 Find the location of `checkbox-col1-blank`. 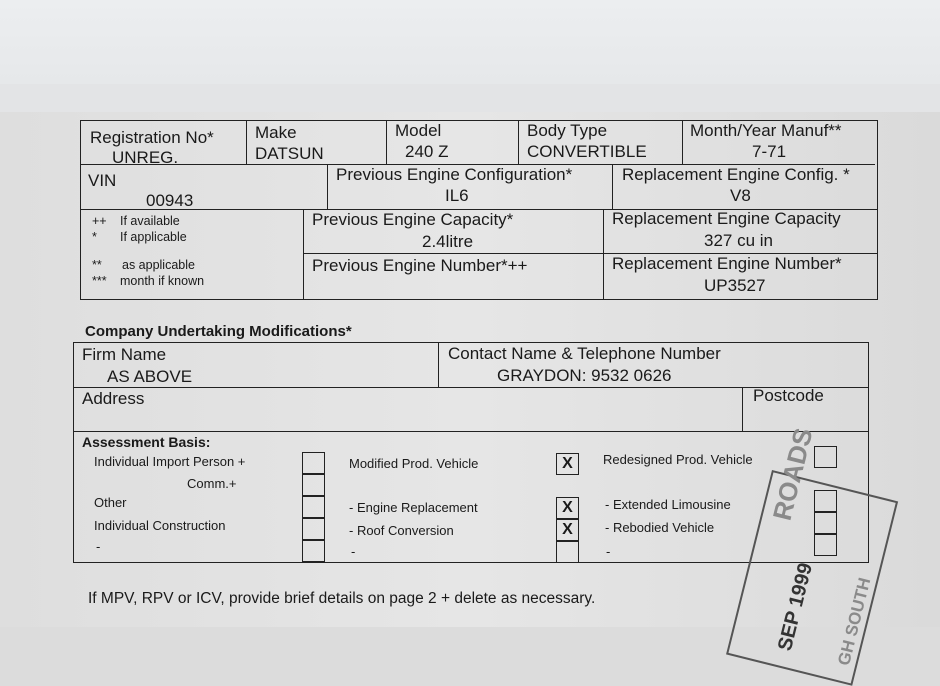

checkbox-col1-blank is located at coordinates (313, 551).